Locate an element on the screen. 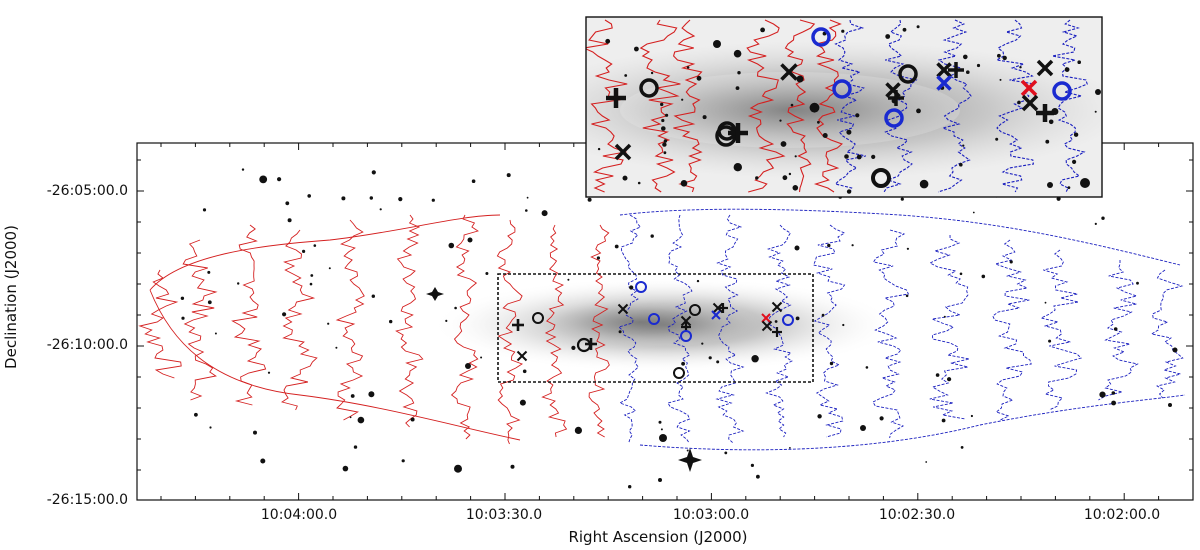 This screenshot has width=1200, height=550. inset-frame is located at coordinates (844, 107).